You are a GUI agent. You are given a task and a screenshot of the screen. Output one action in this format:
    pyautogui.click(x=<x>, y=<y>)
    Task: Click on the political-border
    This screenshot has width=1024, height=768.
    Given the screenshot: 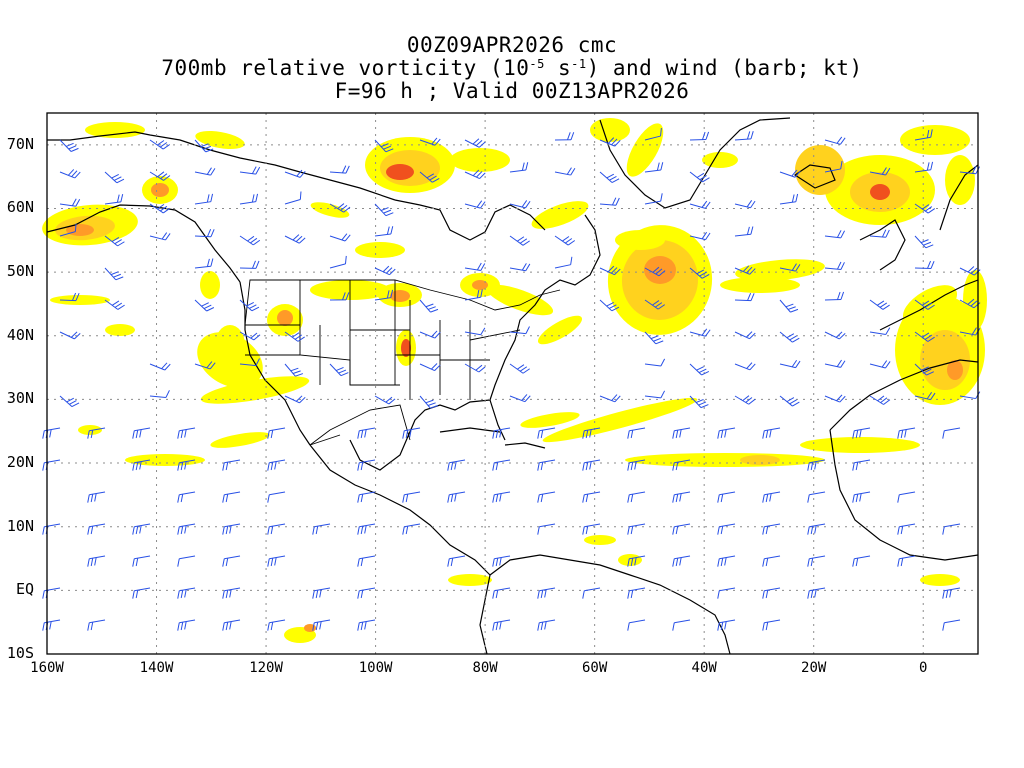 What is the action you would take?
    pyautogui.click(x=360, y=425)
    